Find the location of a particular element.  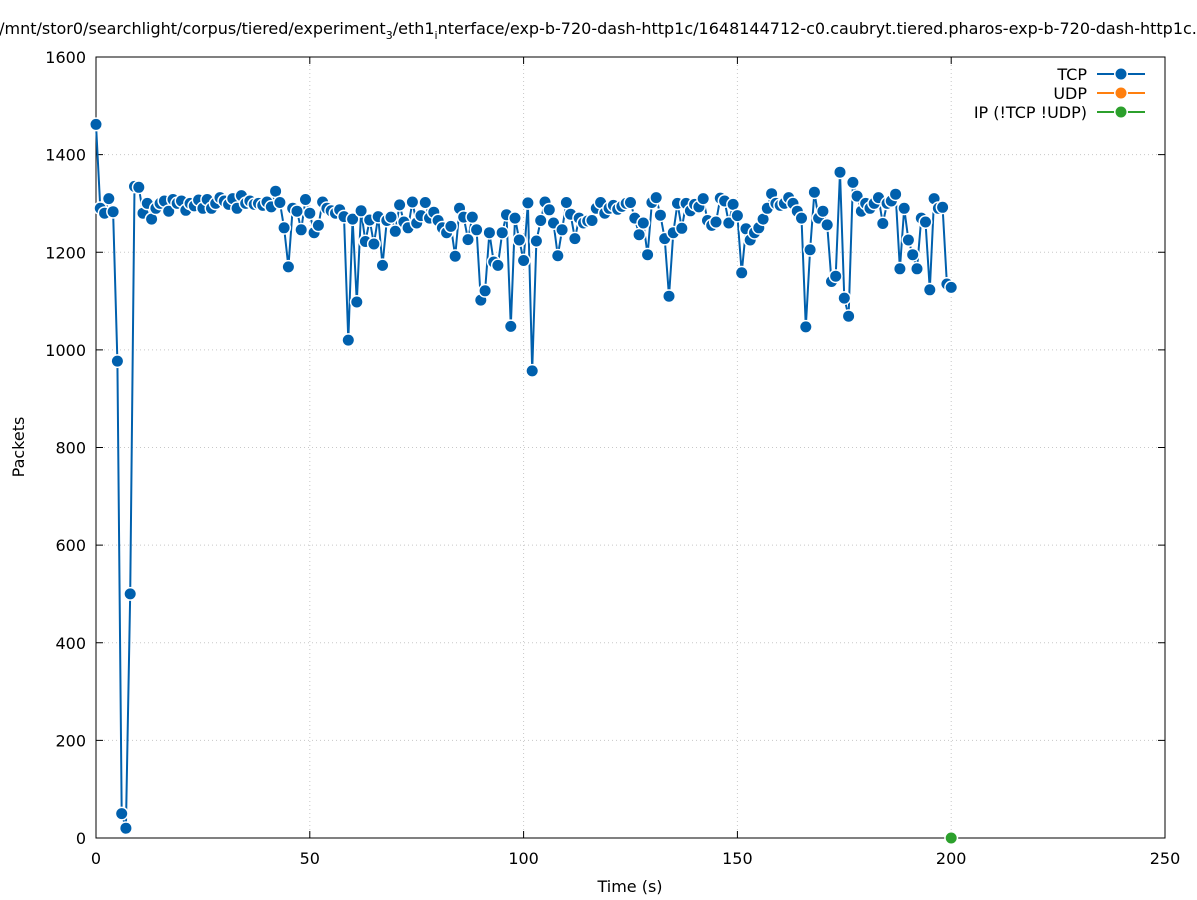

y-tick-label: 1600 is located at coordinates (65, 57).